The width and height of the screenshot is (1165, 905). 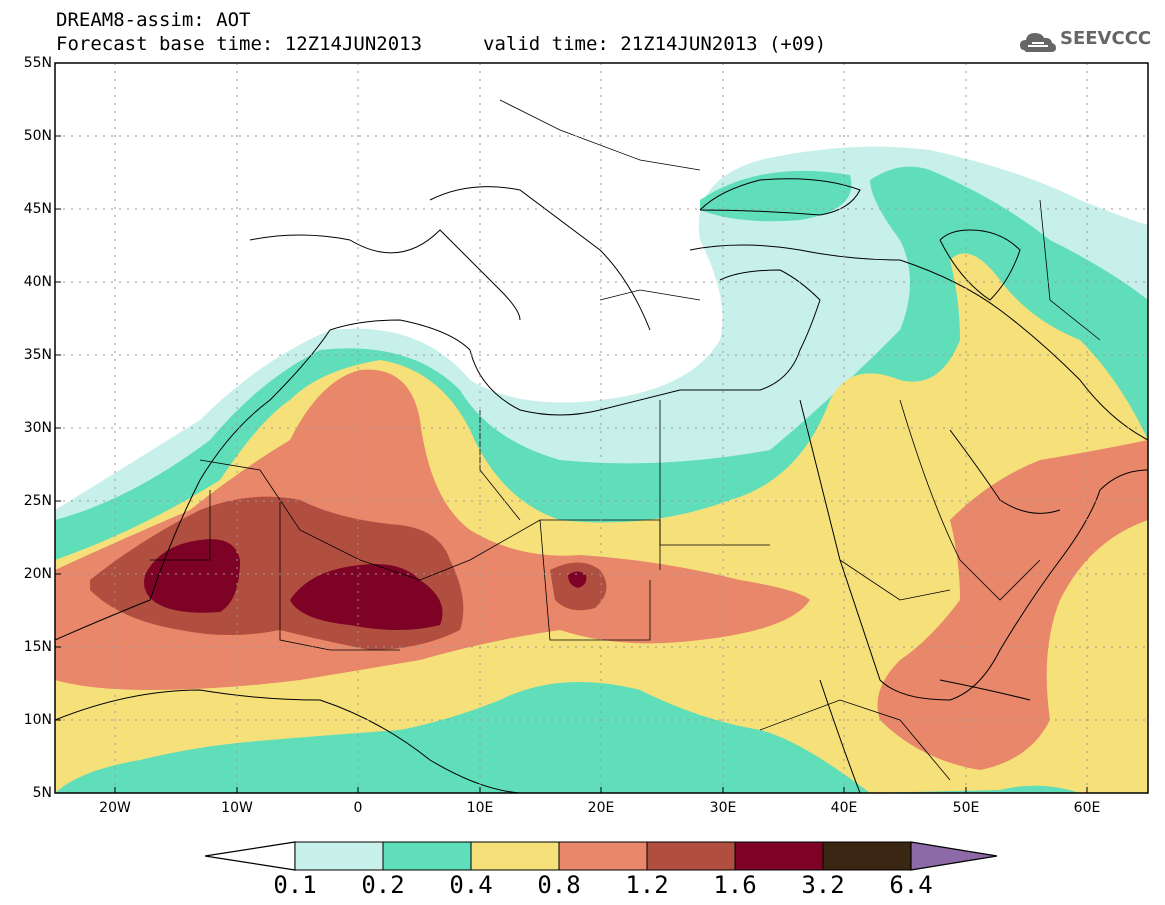 I want to click on lon-label: 50E, so click(x=966, y=808).